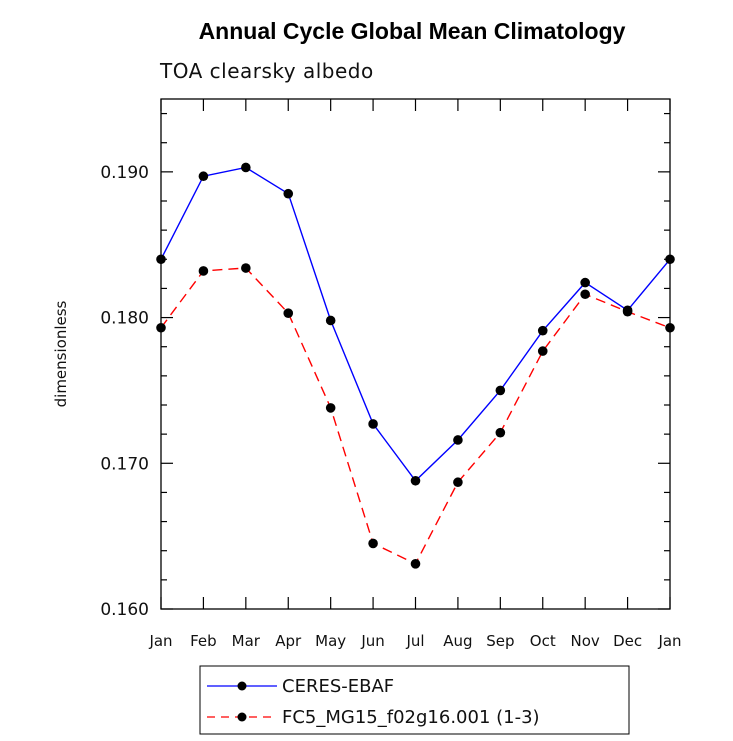 This screenshot has width=733, height=741. What do you see at coordinates (246, 641) in the screenshot?
I see `x-tick-label: Mar` at bounding box center [246, 641].